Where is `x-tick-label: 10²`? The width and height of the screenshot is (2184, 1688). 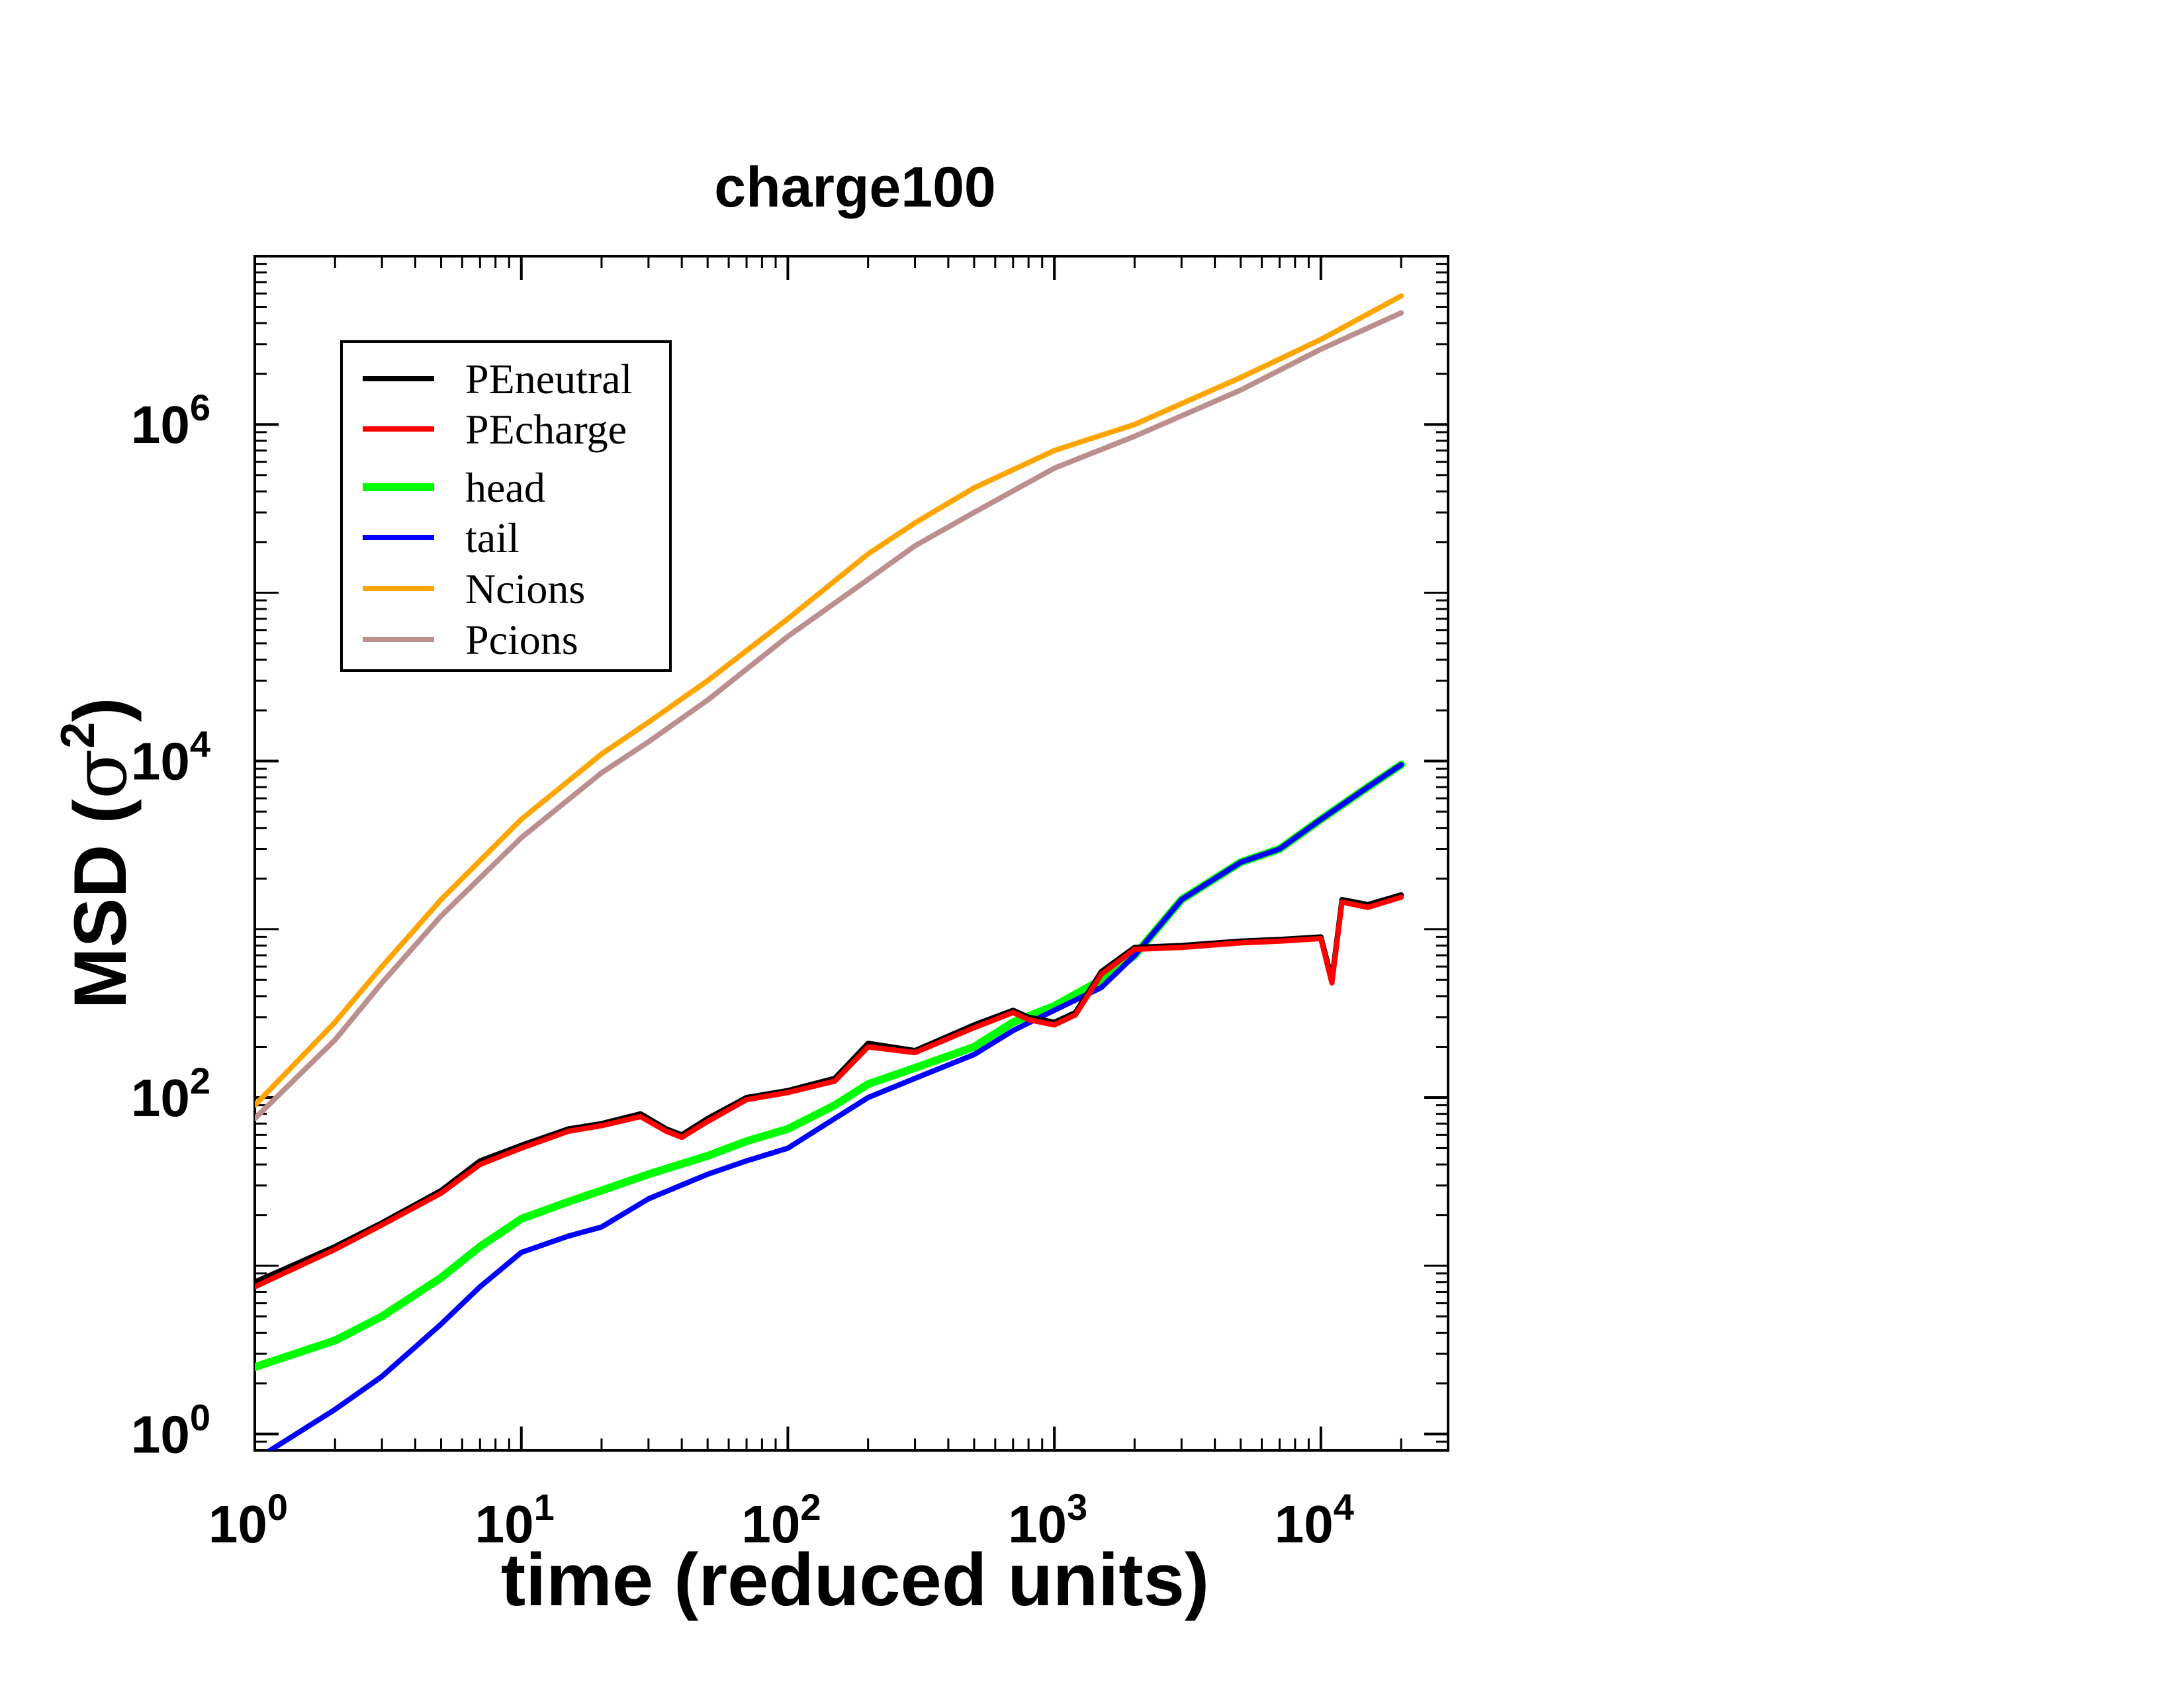 x-tick-label: 10² is located at coordinates (781, 1520).